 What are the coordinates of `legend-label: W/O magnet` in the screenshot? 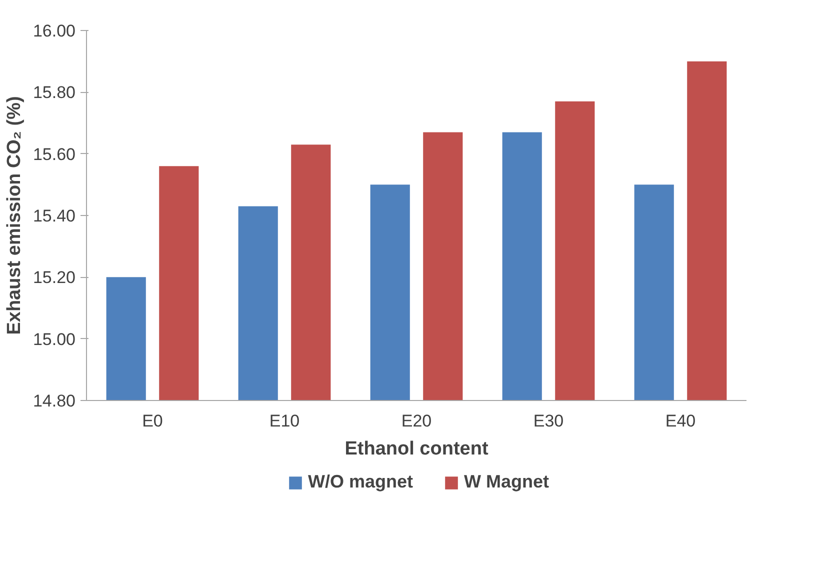 It's located at (361, 482).